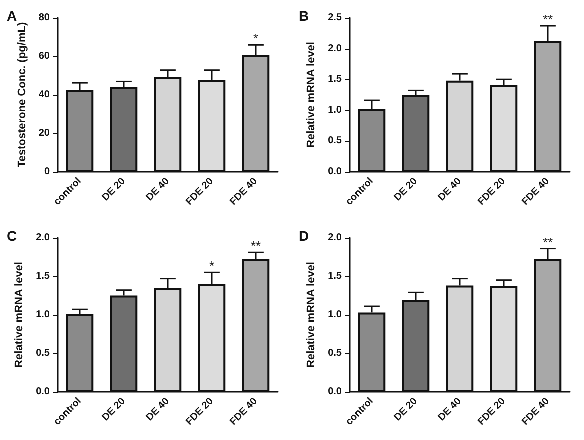  What do you see at coordinates (44, 133) in the screenshot?
I see `y-tick-label: 20` at bounding box center [44, 133].